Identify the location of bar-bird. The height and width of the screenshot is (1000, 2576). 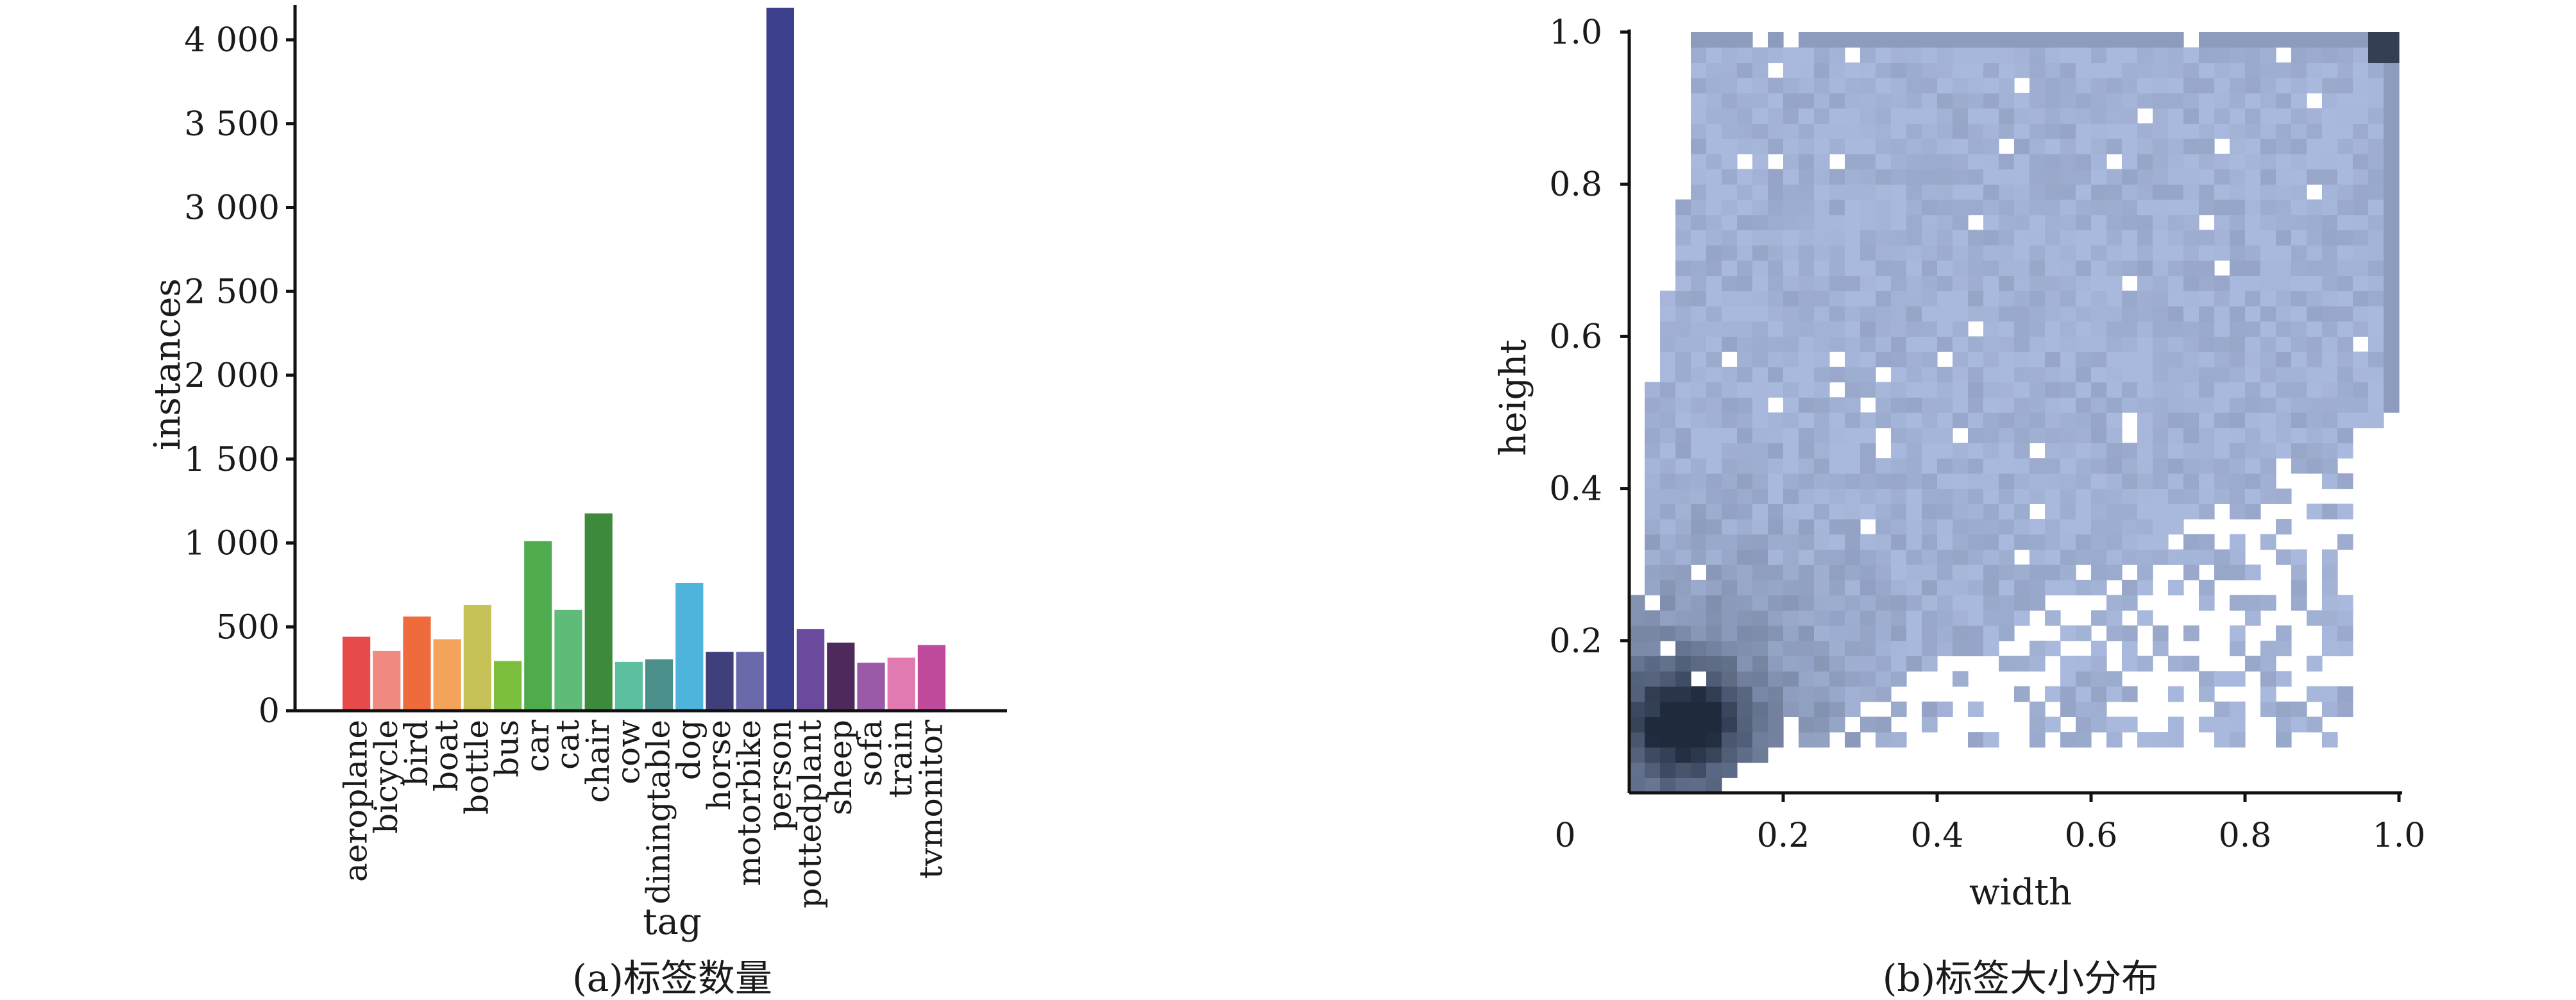
(417, 663).